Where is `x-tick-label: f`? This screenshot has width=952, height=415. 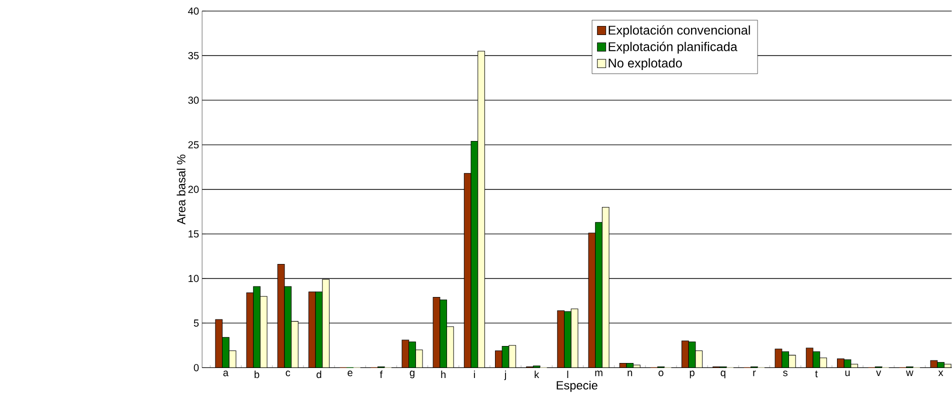 x-tick-label: f is located at coordinates (381, 374).